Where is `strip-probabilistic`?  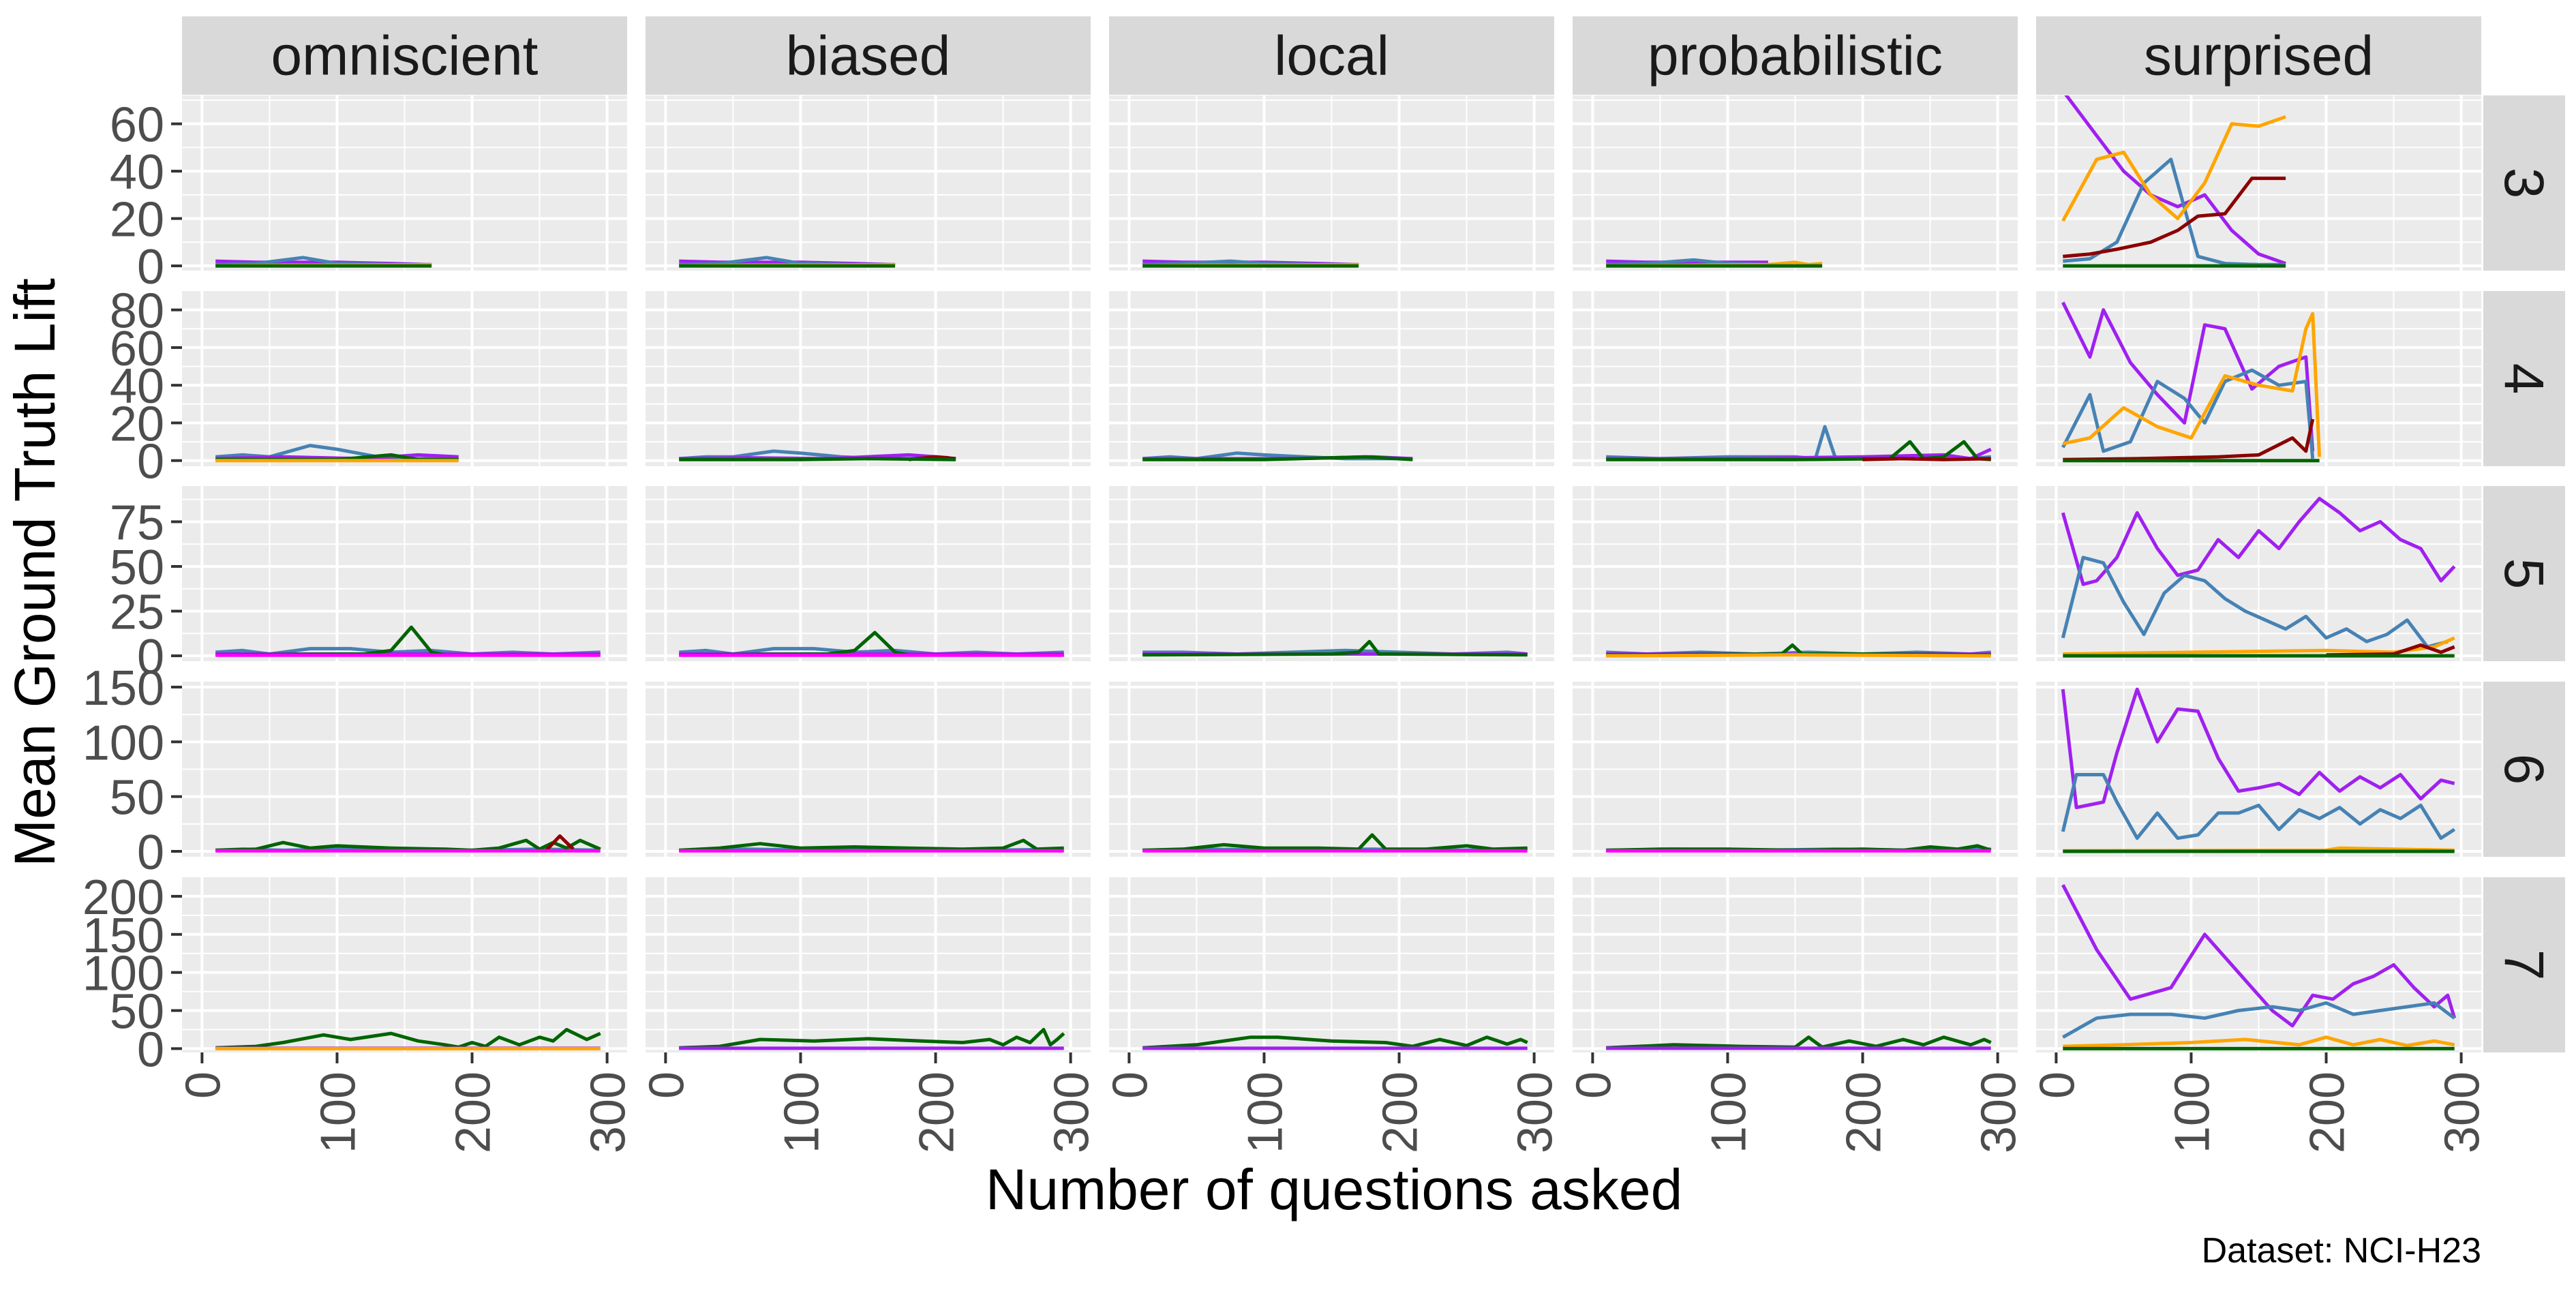
strip-probabilistic is located at coordinates (1796, 55).